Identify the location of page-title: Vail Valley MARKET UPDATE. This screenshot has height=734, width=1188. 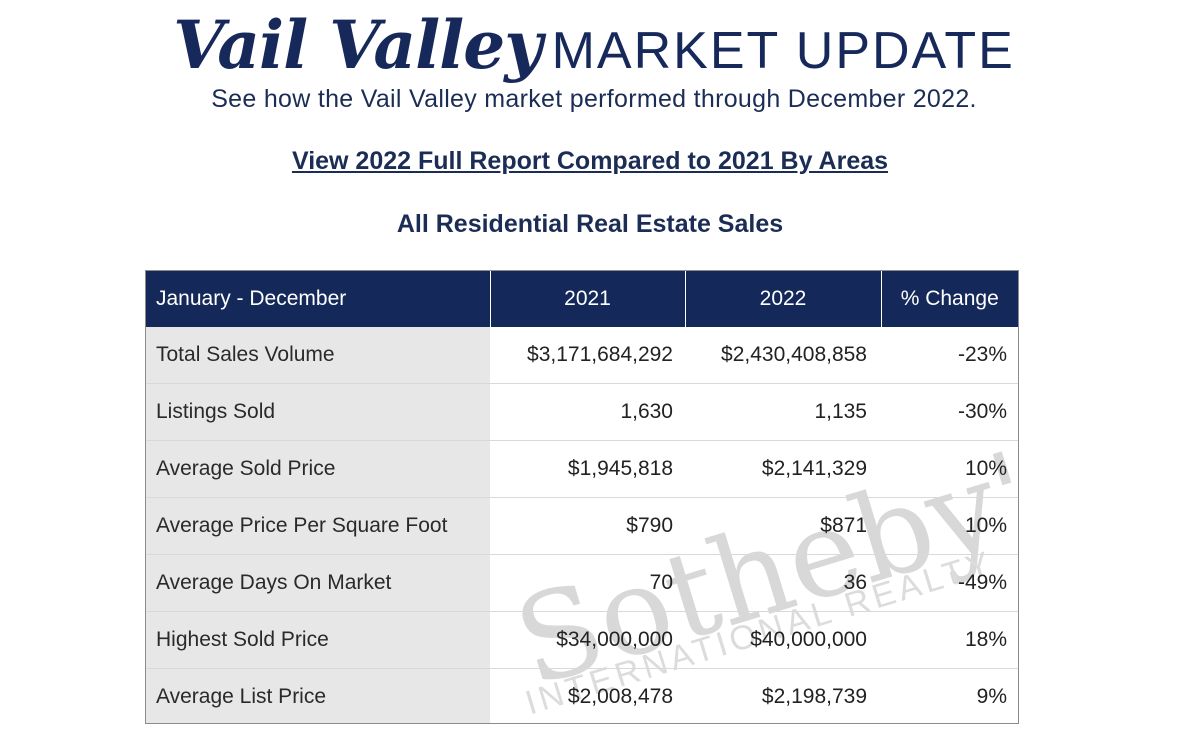
(594, 54).